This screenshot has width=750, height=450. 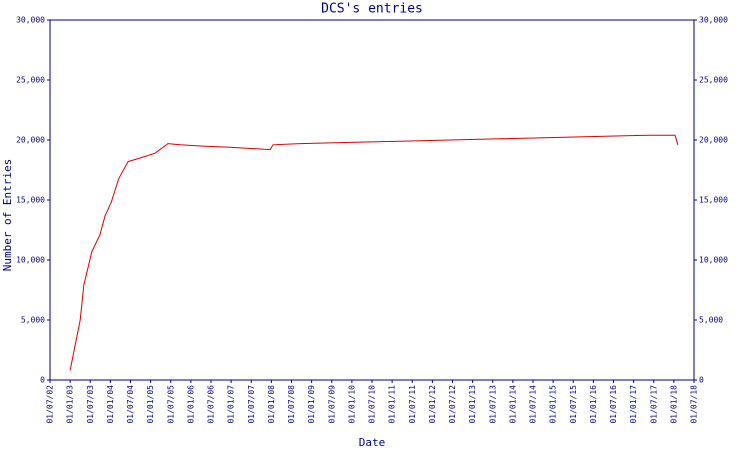 What do you see at coordinates (30, 260) in the screenshot?
I see `y-tick-label: 10,000` at bounding box center [30, 260].